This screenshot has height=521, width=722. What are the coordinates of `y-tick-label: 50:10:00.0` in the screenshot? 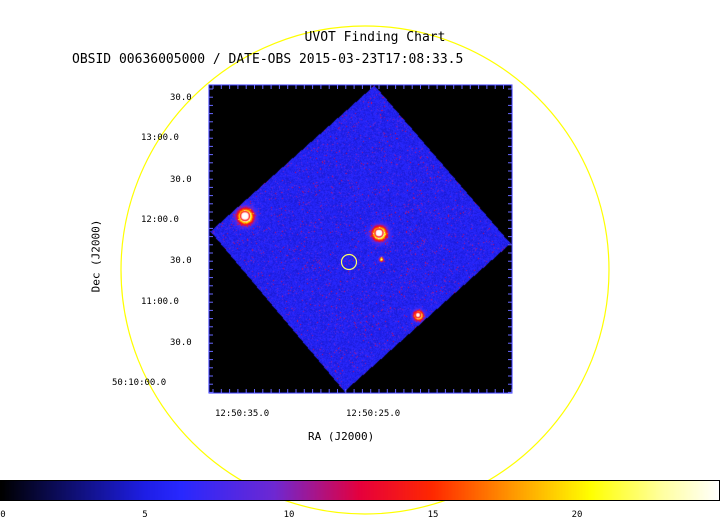 It's located at (139, 383).